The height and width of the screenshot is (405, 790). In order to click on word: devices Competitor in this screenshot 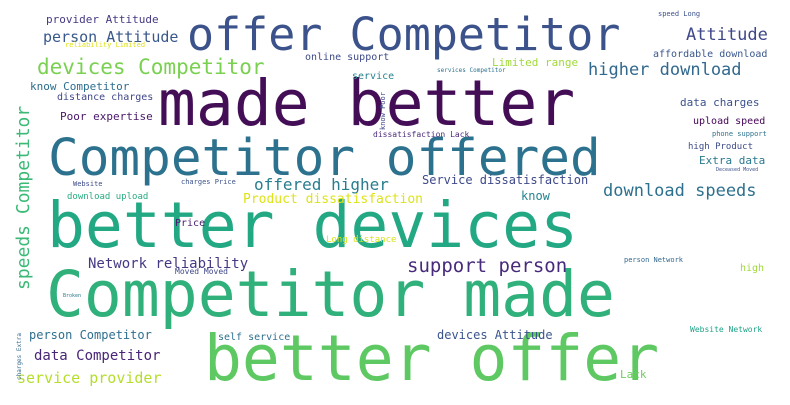, I will do `click(151, 67)`.